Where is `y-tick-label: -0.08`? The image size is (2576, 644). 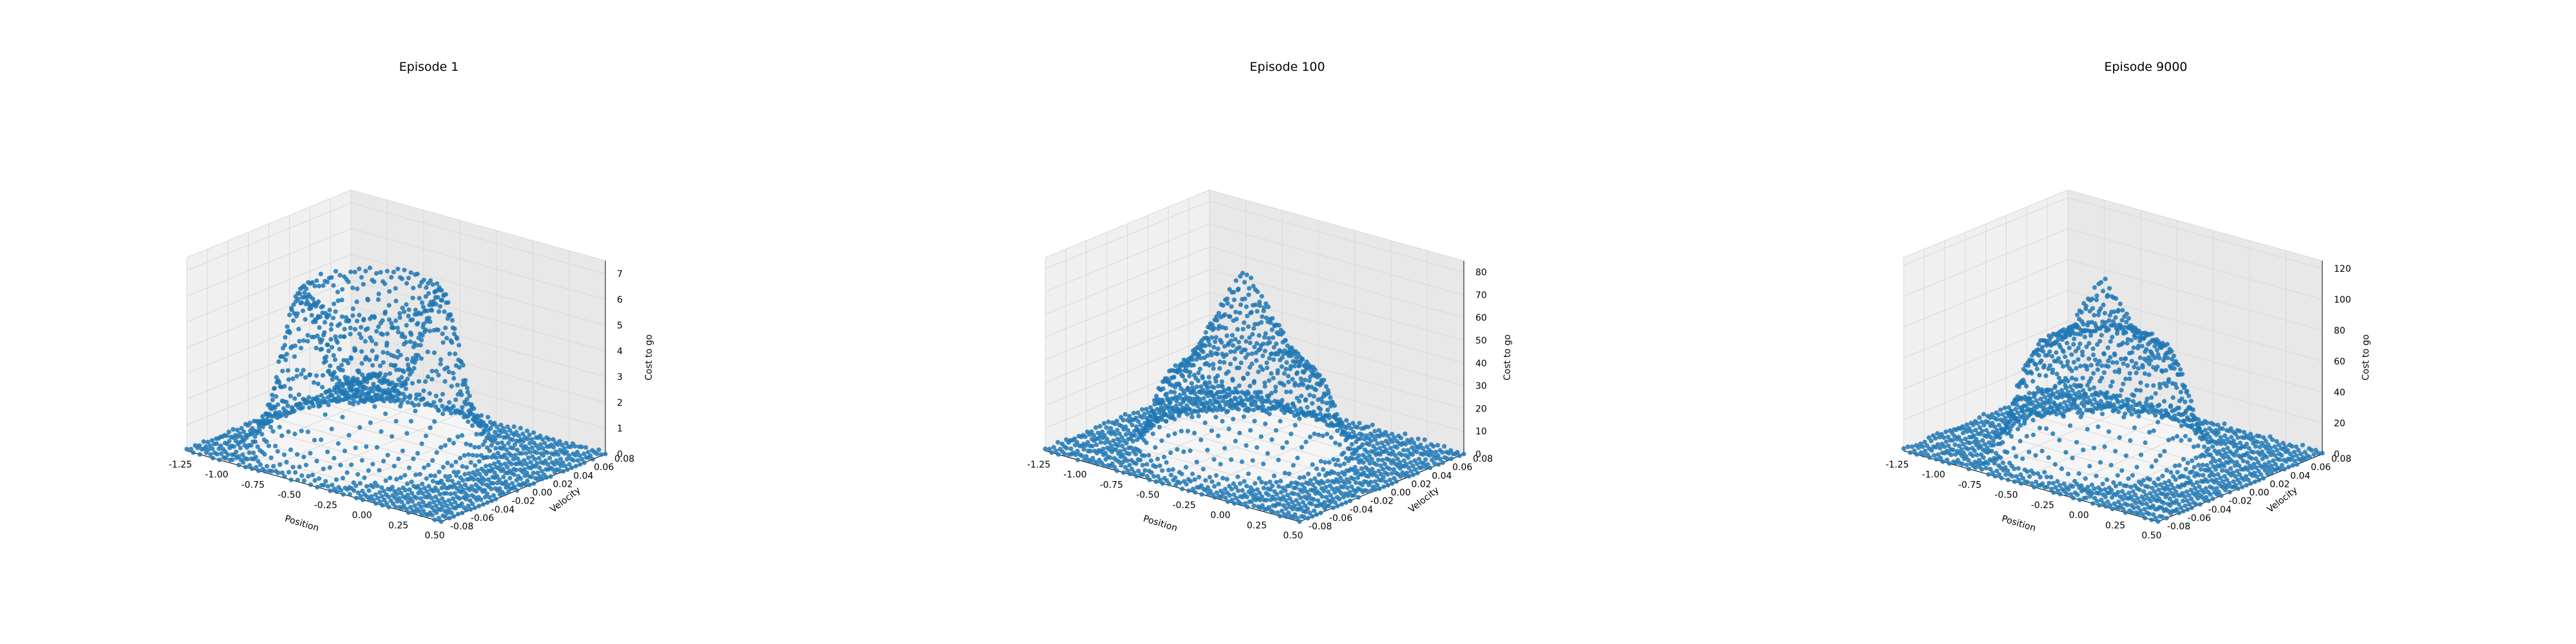 y-tick-label: -0.08 is located at coordinates (462, 527).